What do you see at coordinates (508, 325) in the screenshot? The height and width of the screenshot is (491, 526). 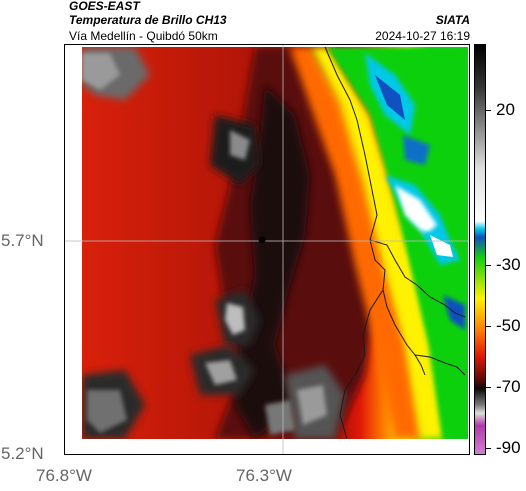 I see `colorbar-label-neg50: -50` at bounding box center [508, 325].